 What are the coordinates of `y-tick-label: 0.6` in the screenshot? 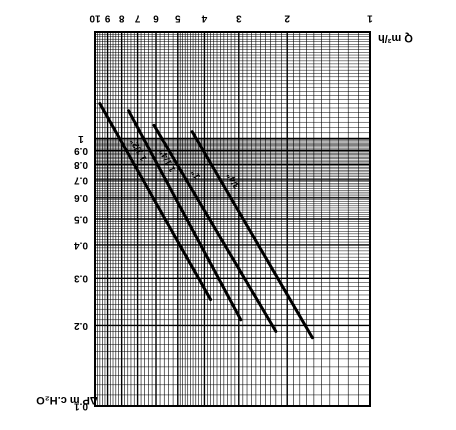 It's located at (81, 197).